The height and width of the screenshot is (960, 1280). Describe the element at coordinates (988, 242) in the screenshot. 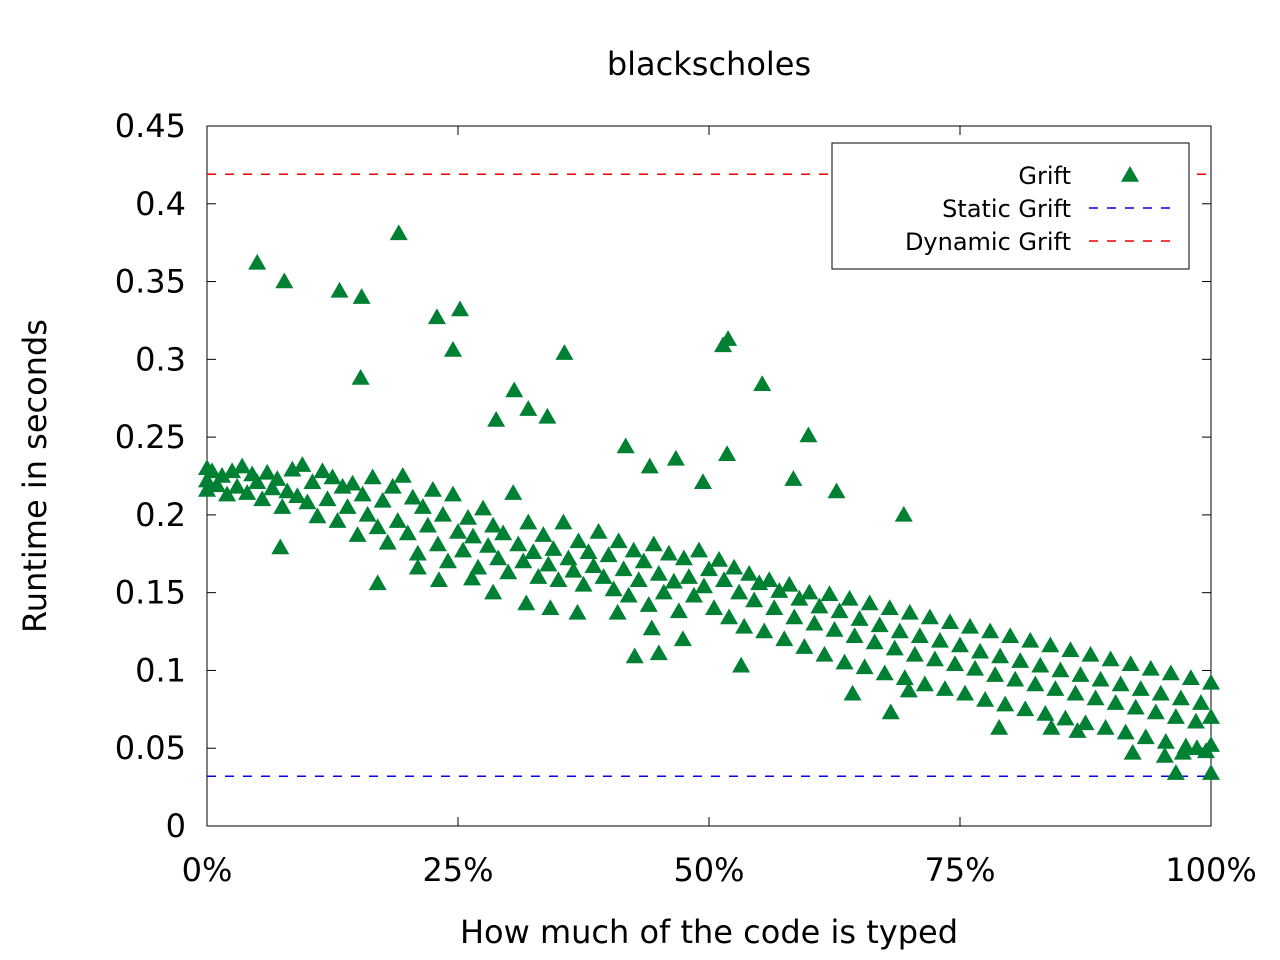

I see `legend-label: Dynamic Grift` at that location.